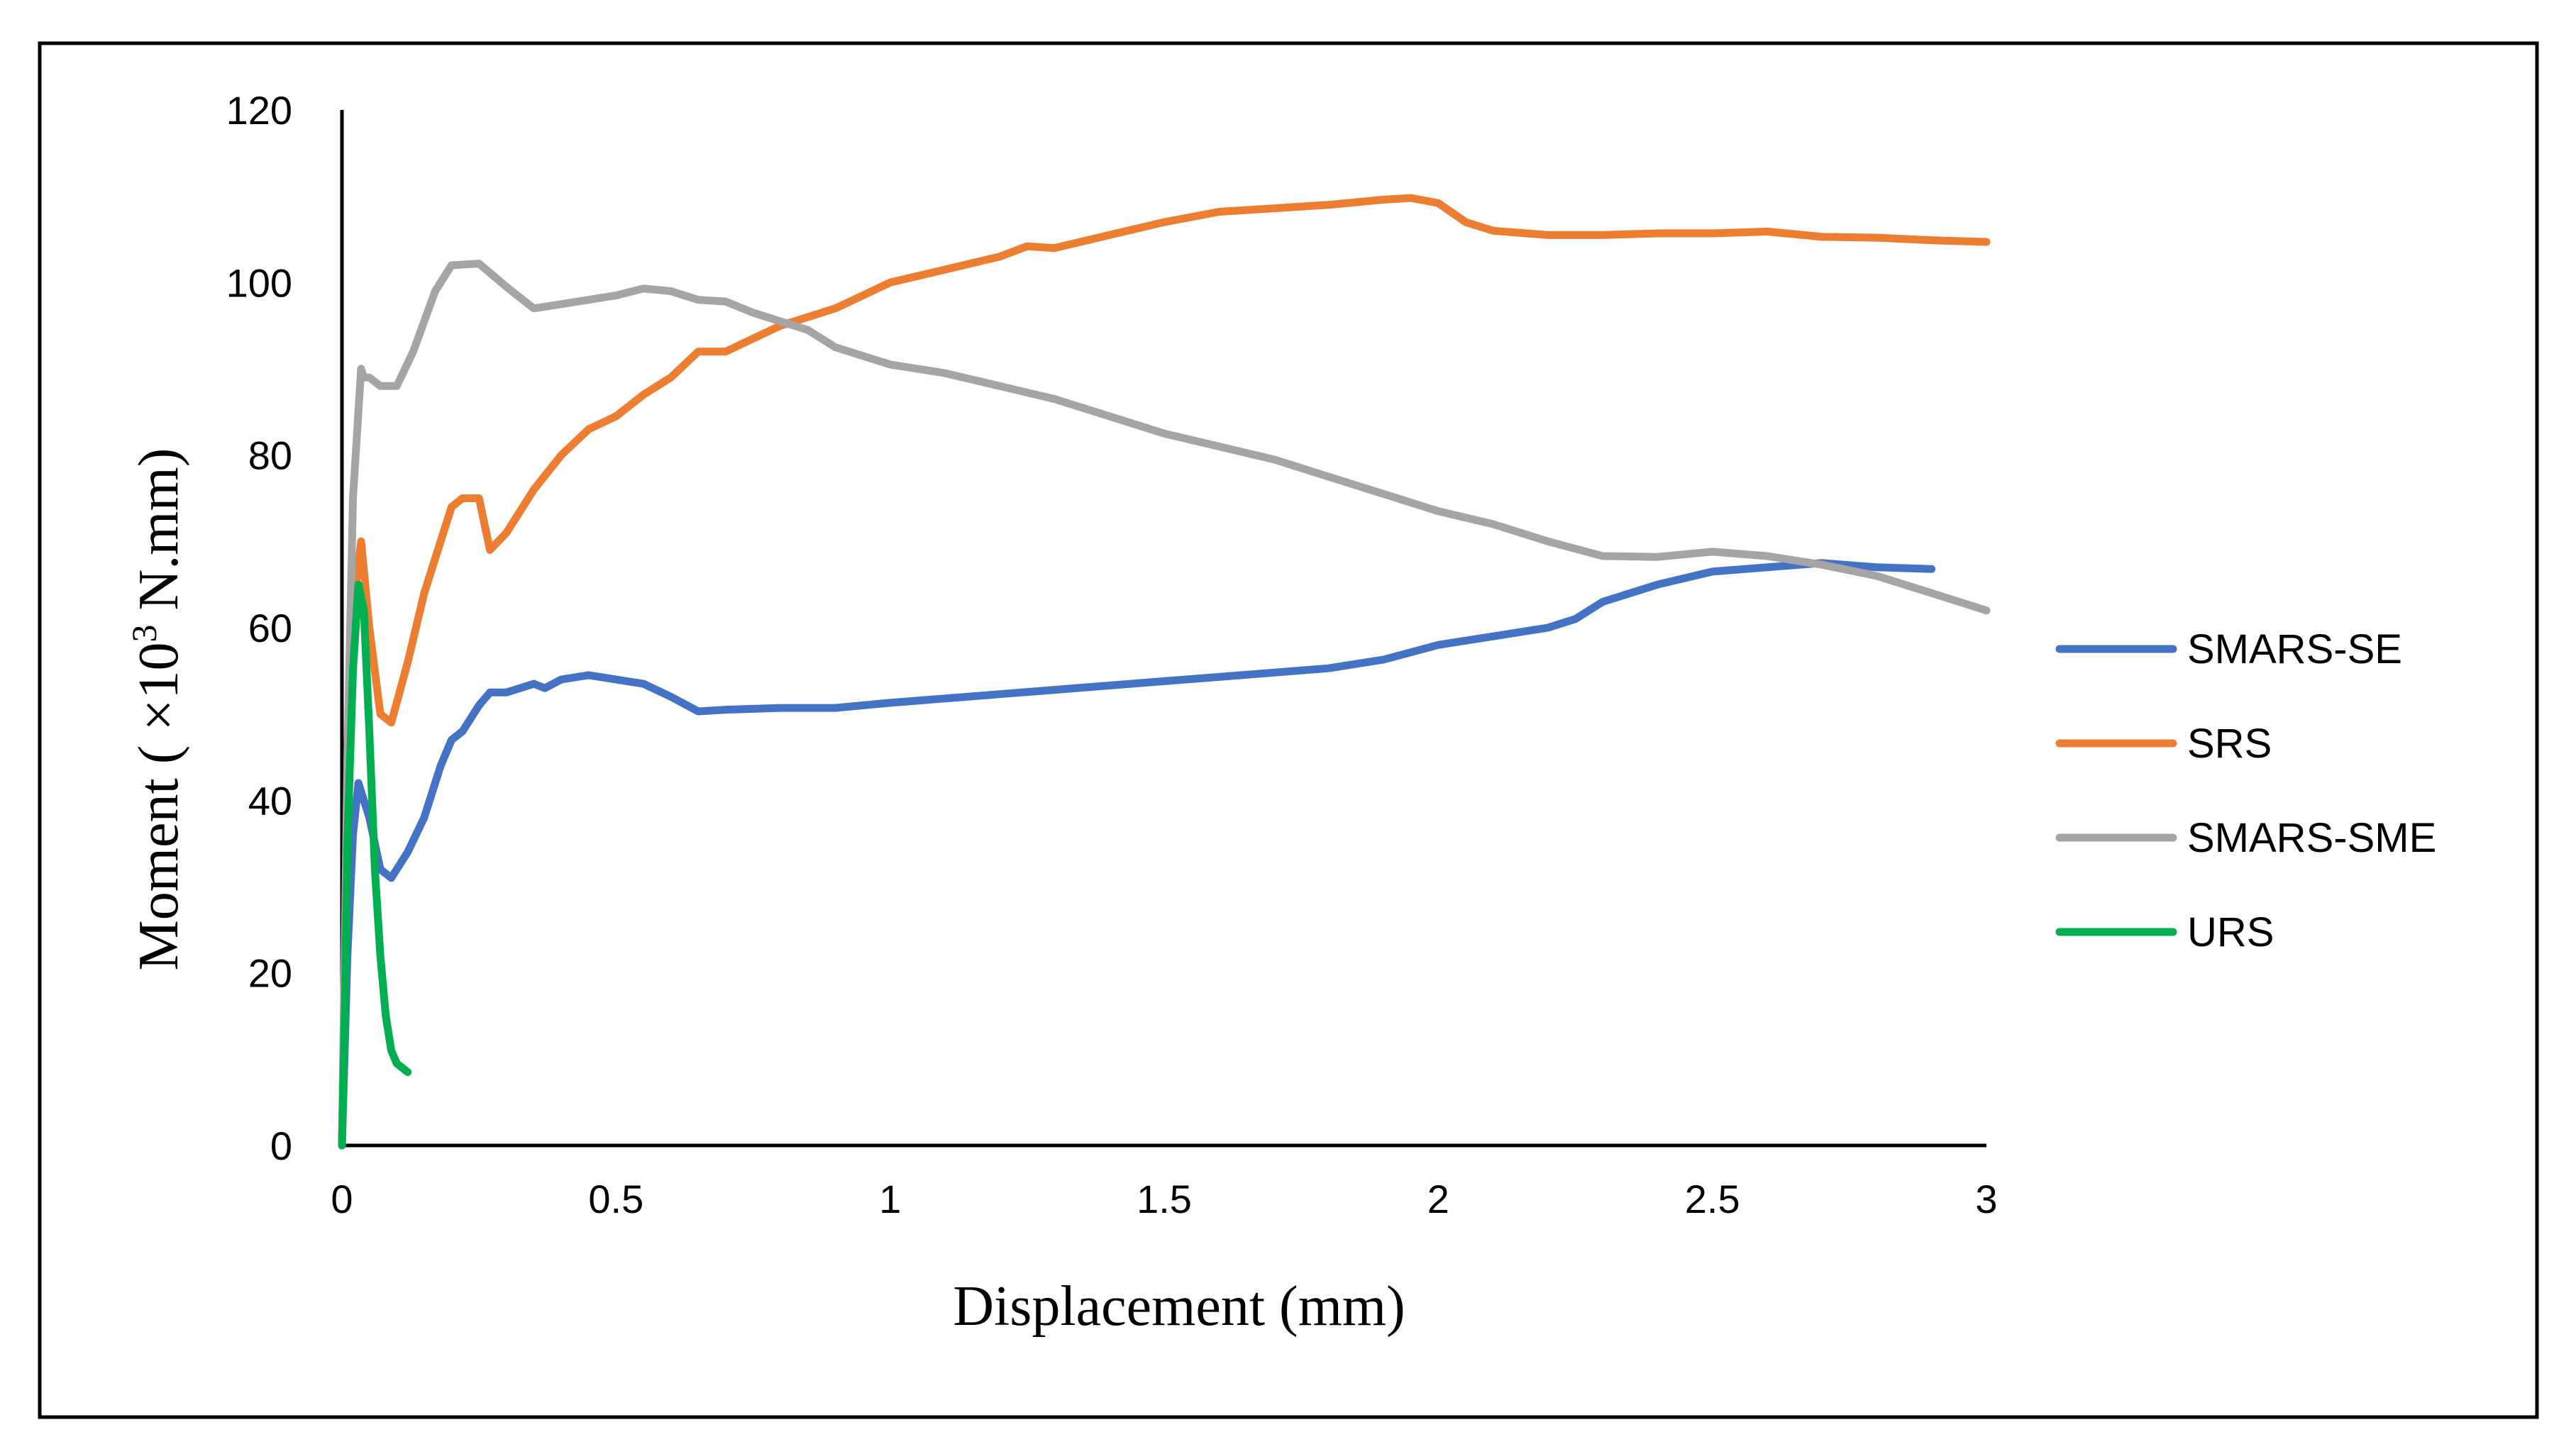 The width and height of the screenshot is (2576, 1454). I want to click on x-tick-label: 1.5, so click(1164, 1199).